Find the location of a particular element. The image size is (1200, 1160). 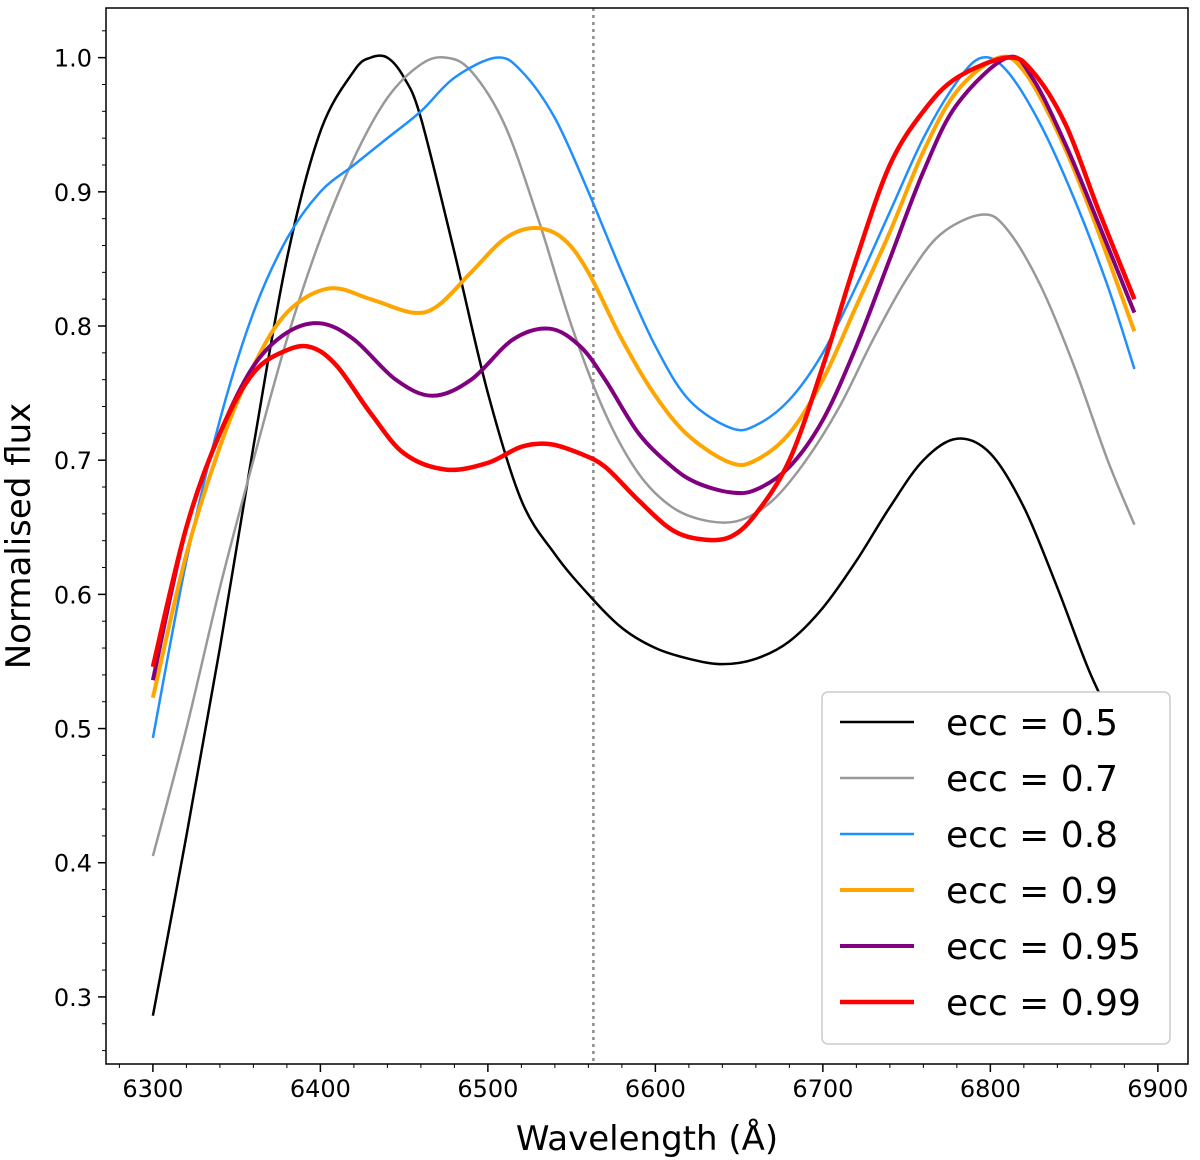

x-axis-label: Wavelength (Å) is located at coordinates (647, 1138).